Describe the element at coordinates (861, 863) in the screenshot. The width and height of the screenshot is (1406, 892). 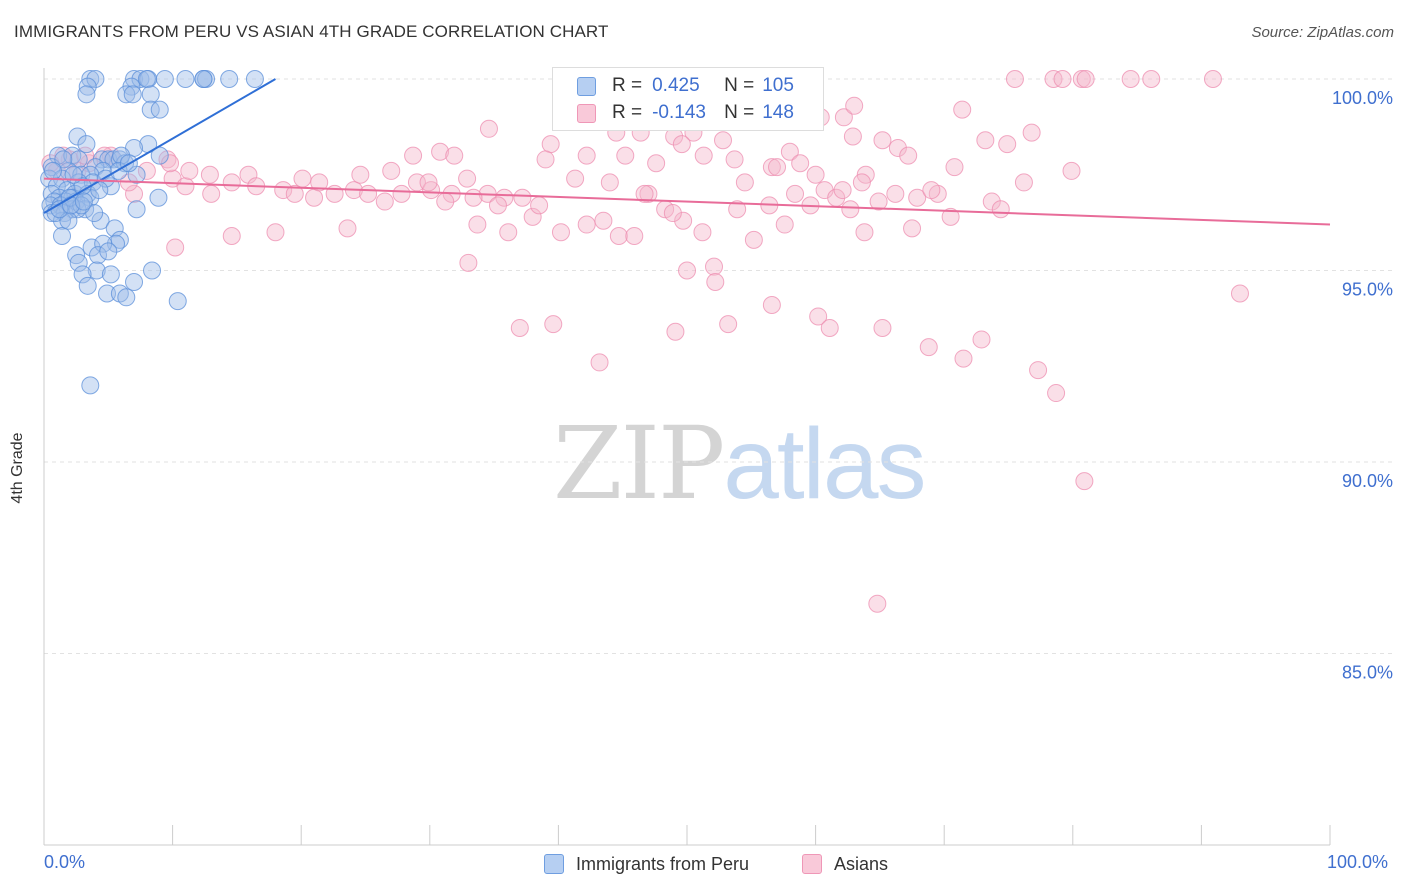
I see `legend-label-asians: Asians` at that location.